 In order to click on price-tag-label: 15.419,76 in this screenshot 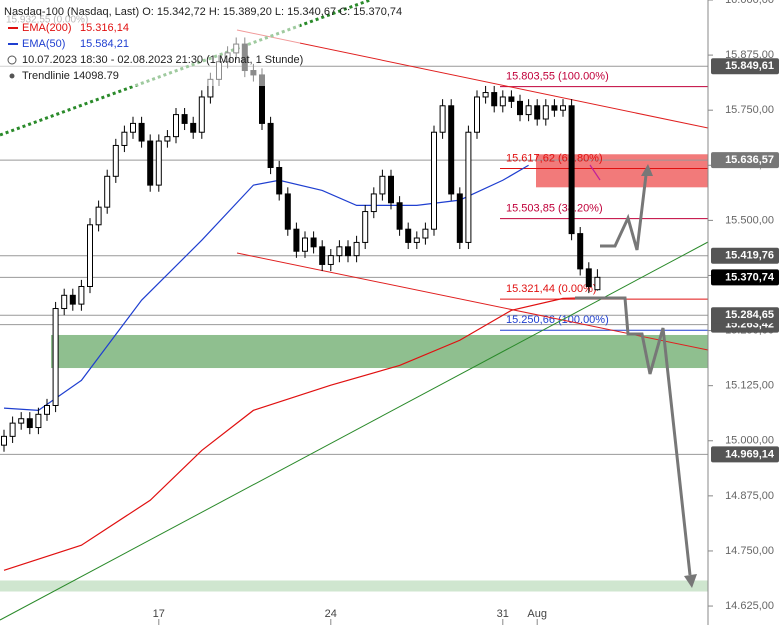, I will do `click(749, 256)`.